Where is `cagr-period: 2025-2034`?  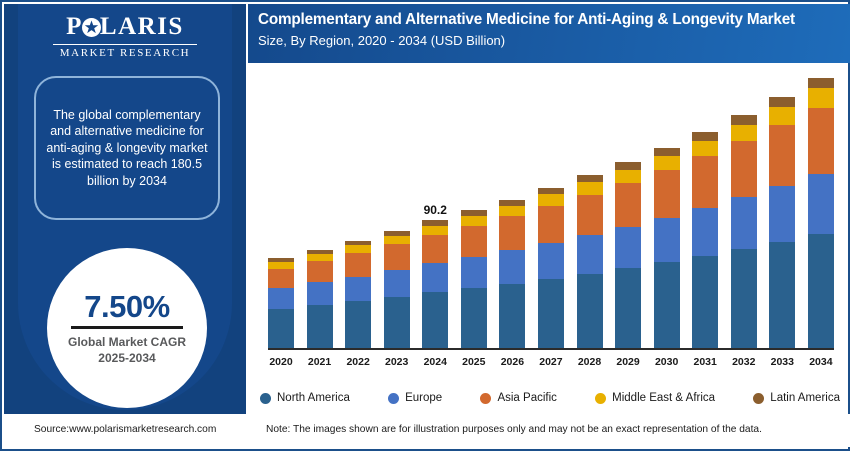
cagr-period: 2025-2034 is located at coordinates (127, 358).